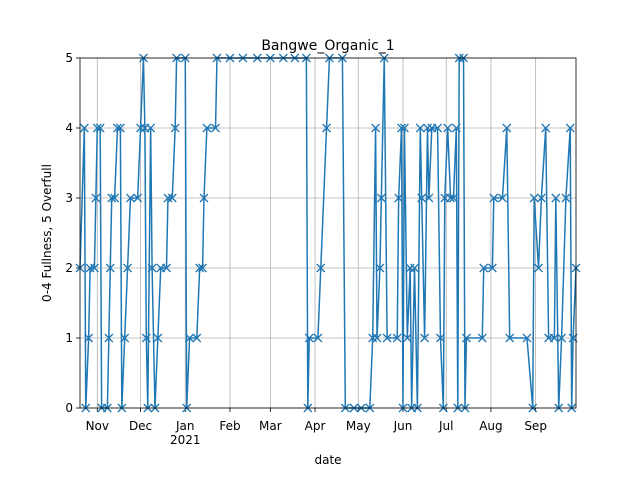 The height and width of the screenshot is (484, 640). What do you see at coordinates (69, 408) in the screenshot?
I see `y-tick-label: 0` at bounding box center [69, 408].